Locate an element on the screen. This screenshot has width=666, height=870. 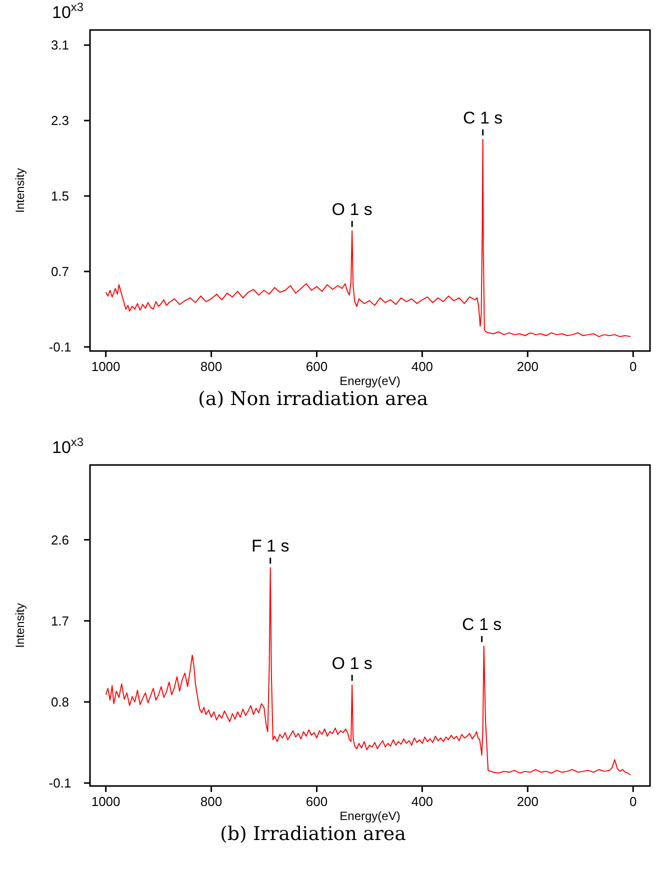
y-tick-label: 2.6 is located at coordinates (60, 540).